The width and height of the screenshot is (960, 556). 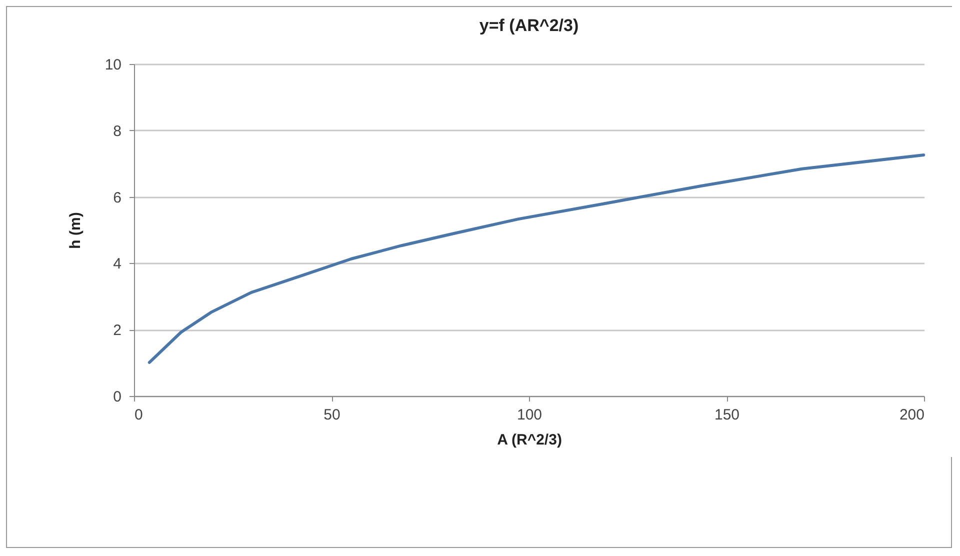 What do you see at coordinates (911, 415) in the screenshot?
I see `x-tick-label: 200` at bounding box center [911, 415].